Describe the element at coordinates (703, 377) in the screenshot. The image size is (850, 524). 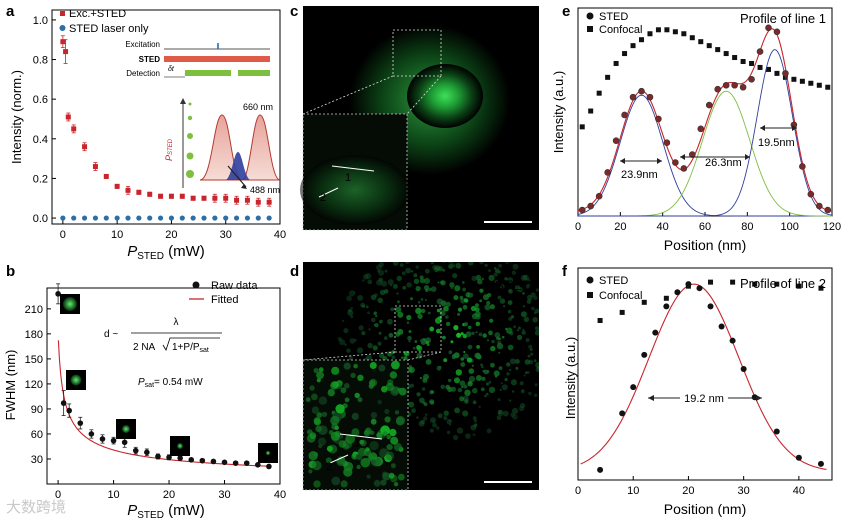
I see `fit-curve` at that location.